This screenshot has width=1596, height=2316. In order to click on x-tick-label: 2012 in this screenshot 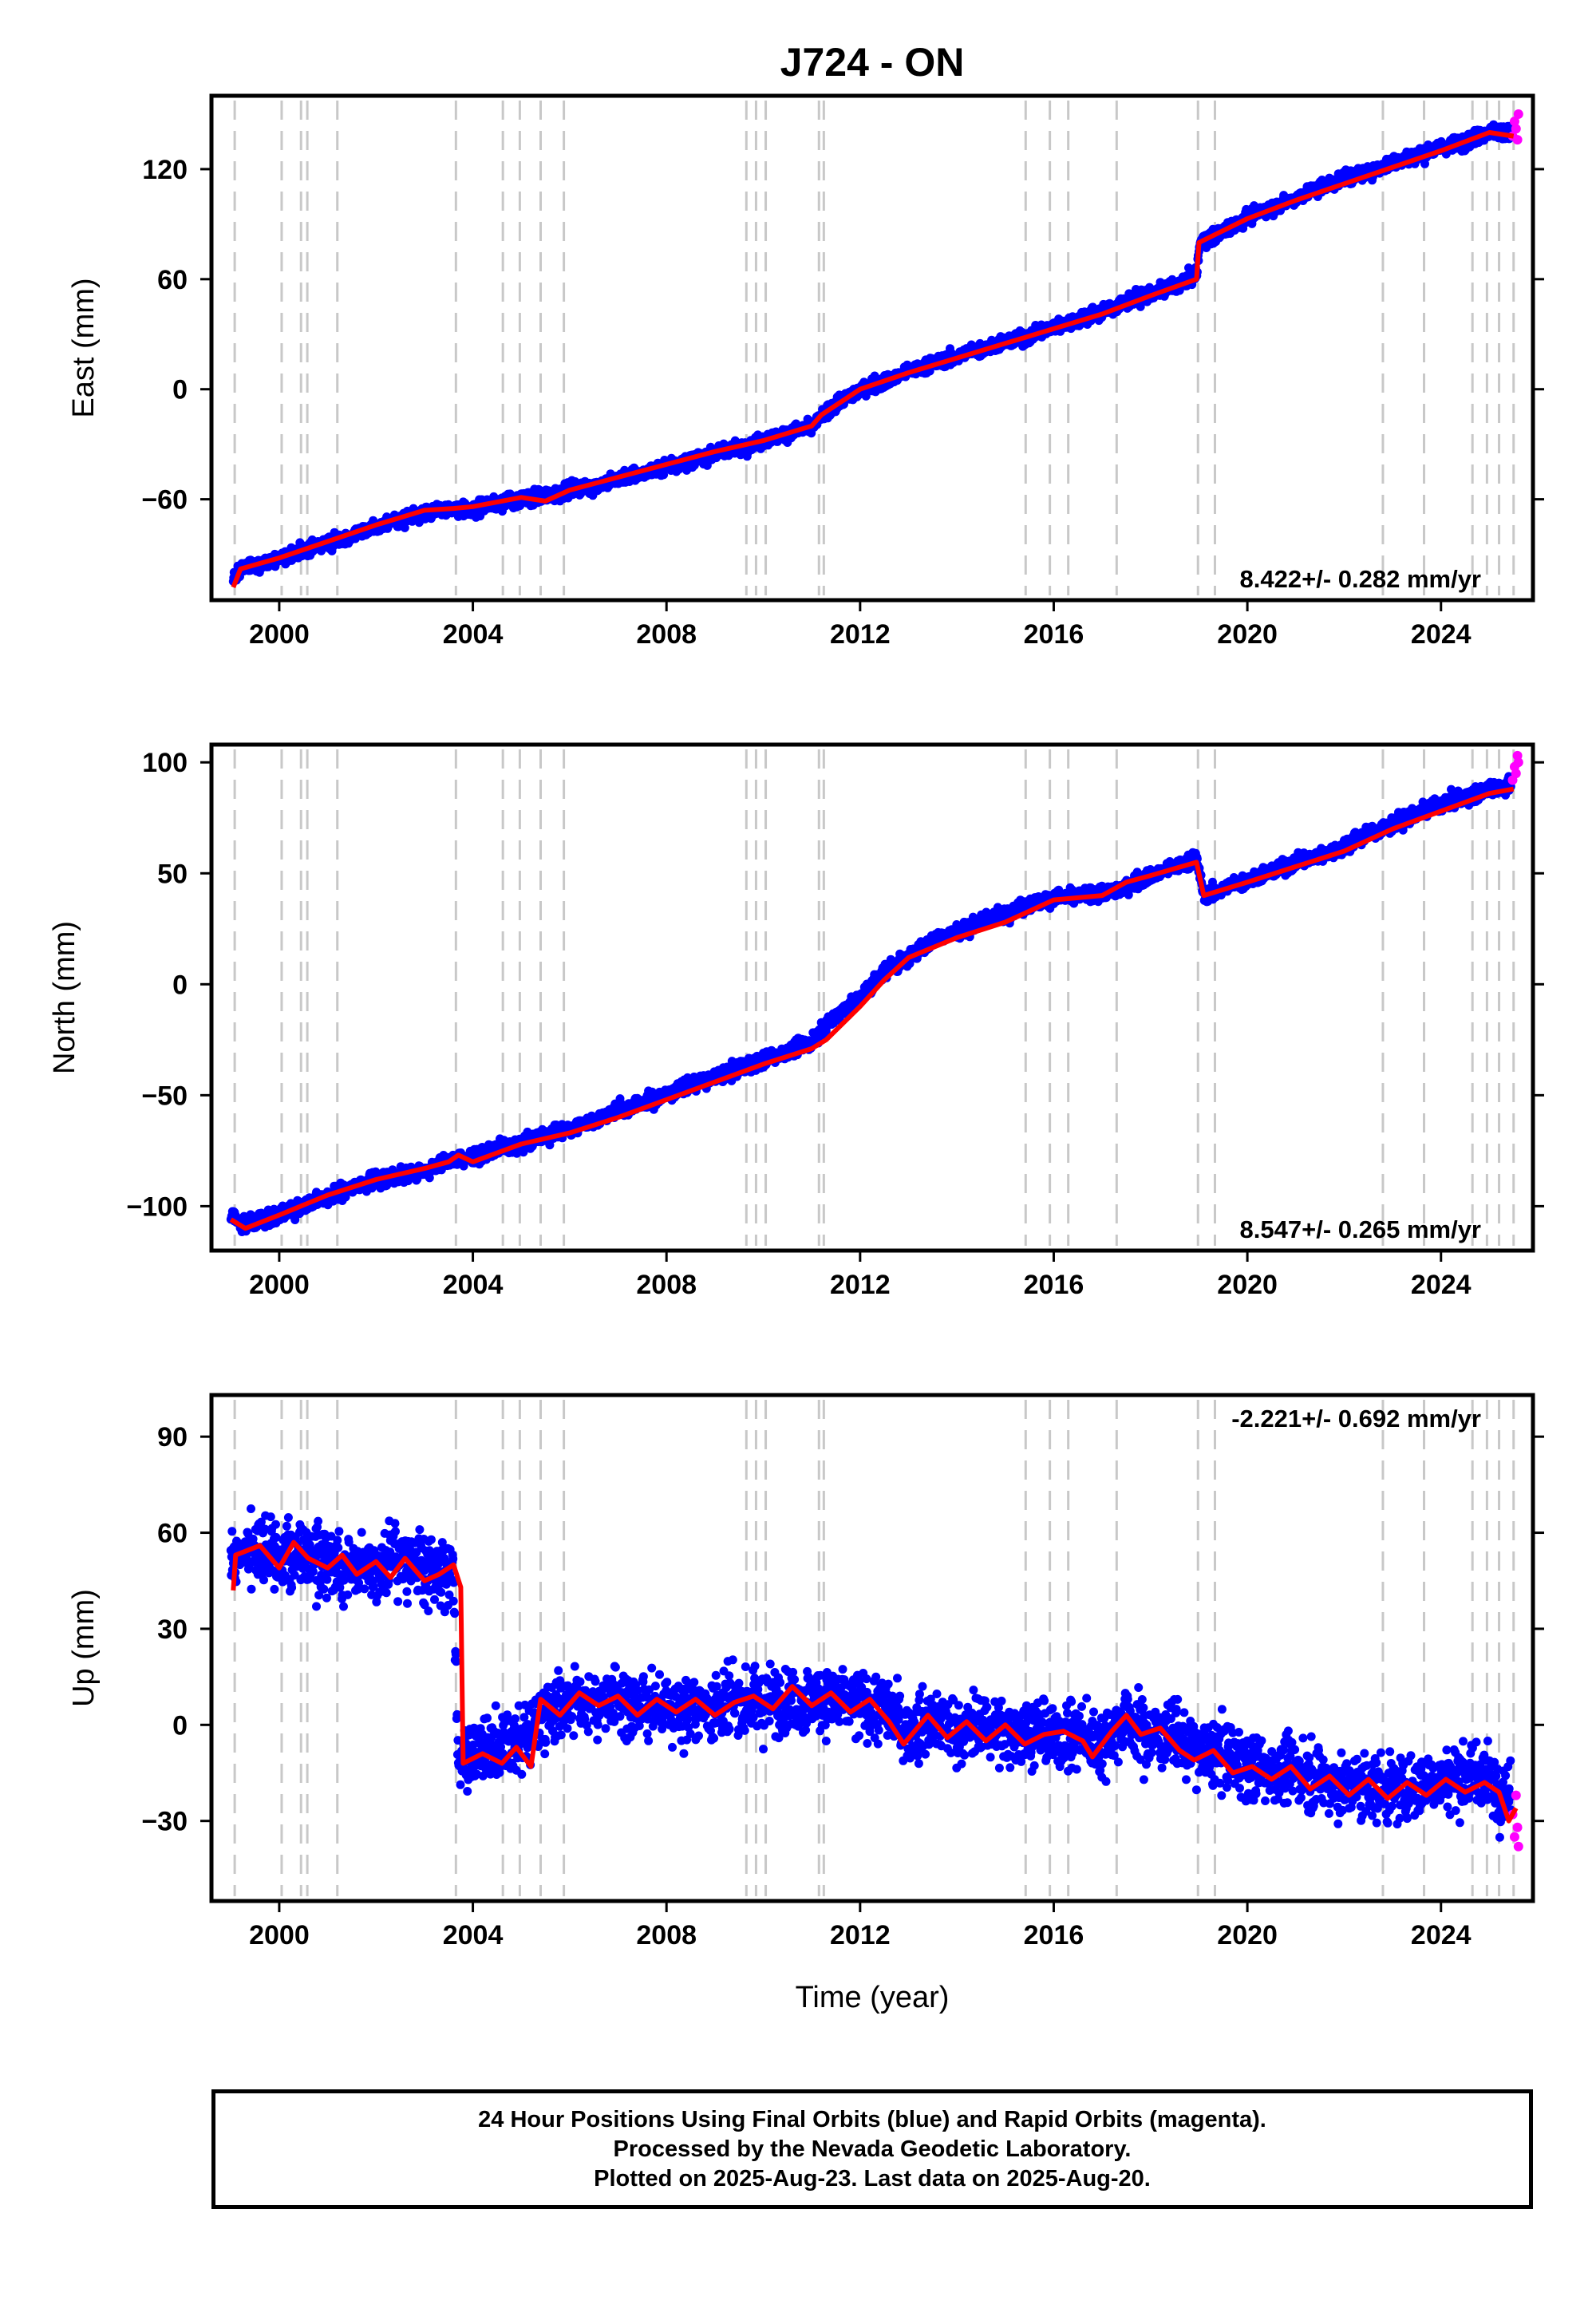, I will do `click(860, 634)`.